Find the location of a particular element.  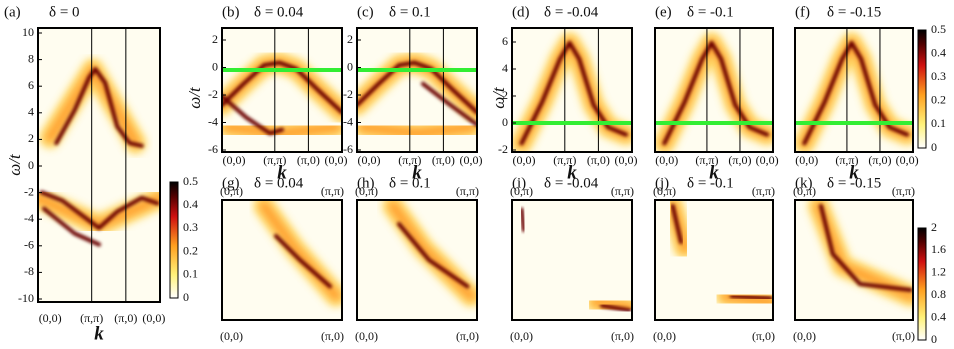

colorbar-tick-label: 1.2 is located at coordinates (938, 272).